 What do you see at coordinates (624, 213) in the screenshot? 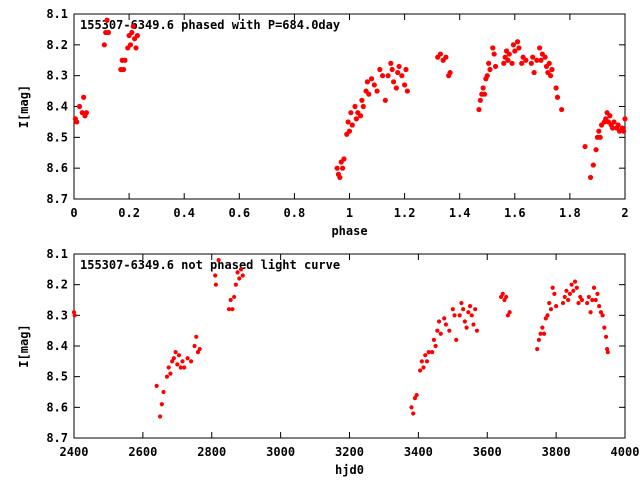
I see `x-tick-label: 2` at bounding box center [624, 213].